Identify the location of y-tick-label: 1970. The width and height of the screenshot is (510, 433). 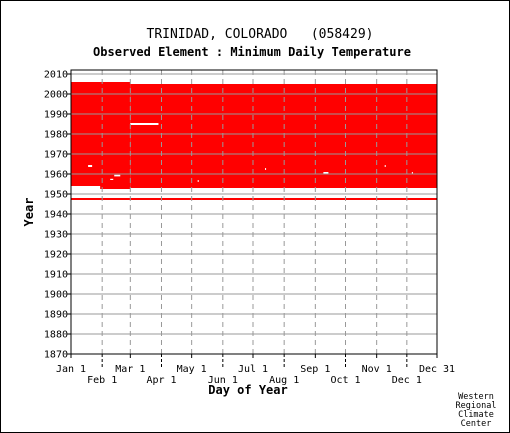
(56, 155).